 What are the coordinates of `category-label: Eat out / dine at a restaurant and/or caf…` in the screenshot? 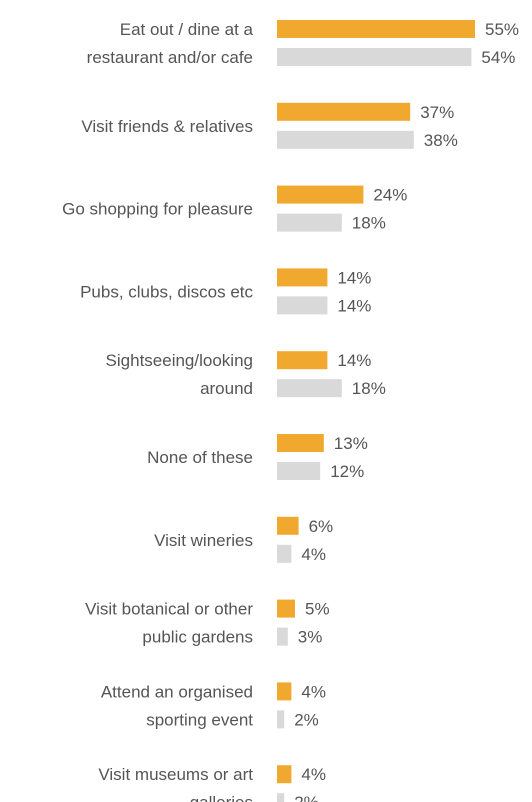 It's located at (170, 43).